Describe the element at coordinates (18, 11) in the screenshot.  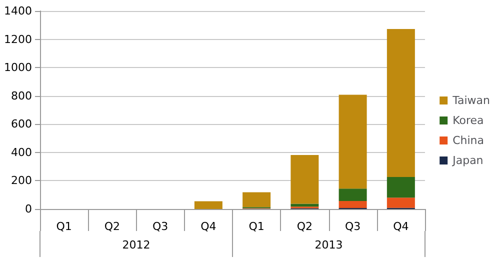
I see `y-tick-label: 1400` at that location.